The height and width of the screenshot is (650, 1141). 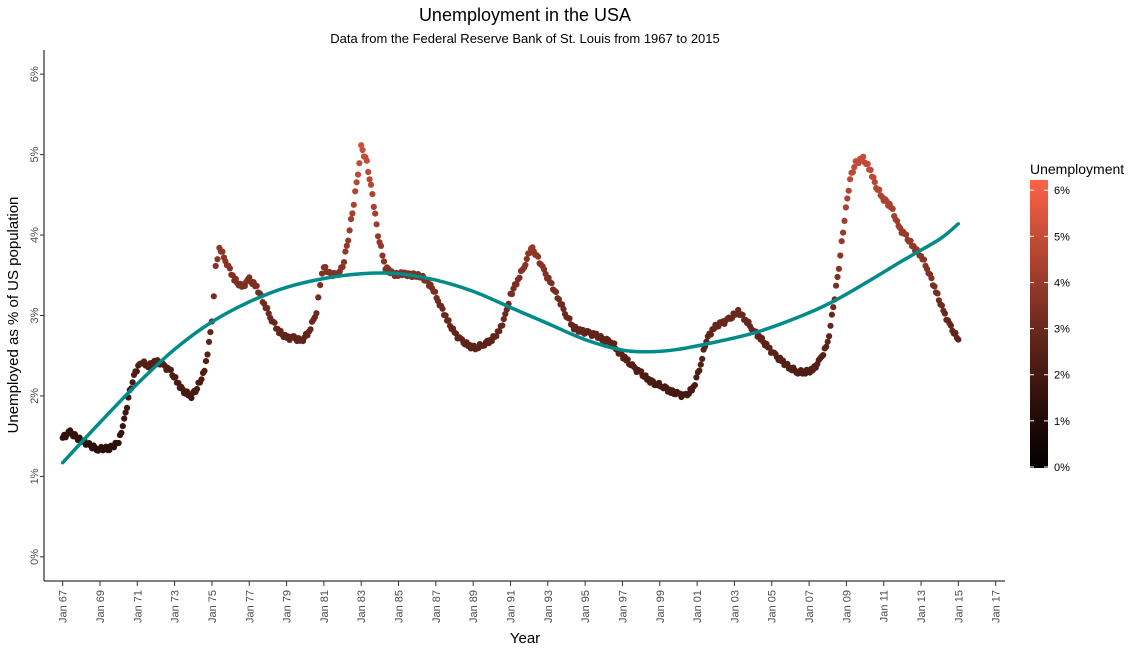 I want to click on x-tick-label: Jan 67, so click(x=64, y=606).